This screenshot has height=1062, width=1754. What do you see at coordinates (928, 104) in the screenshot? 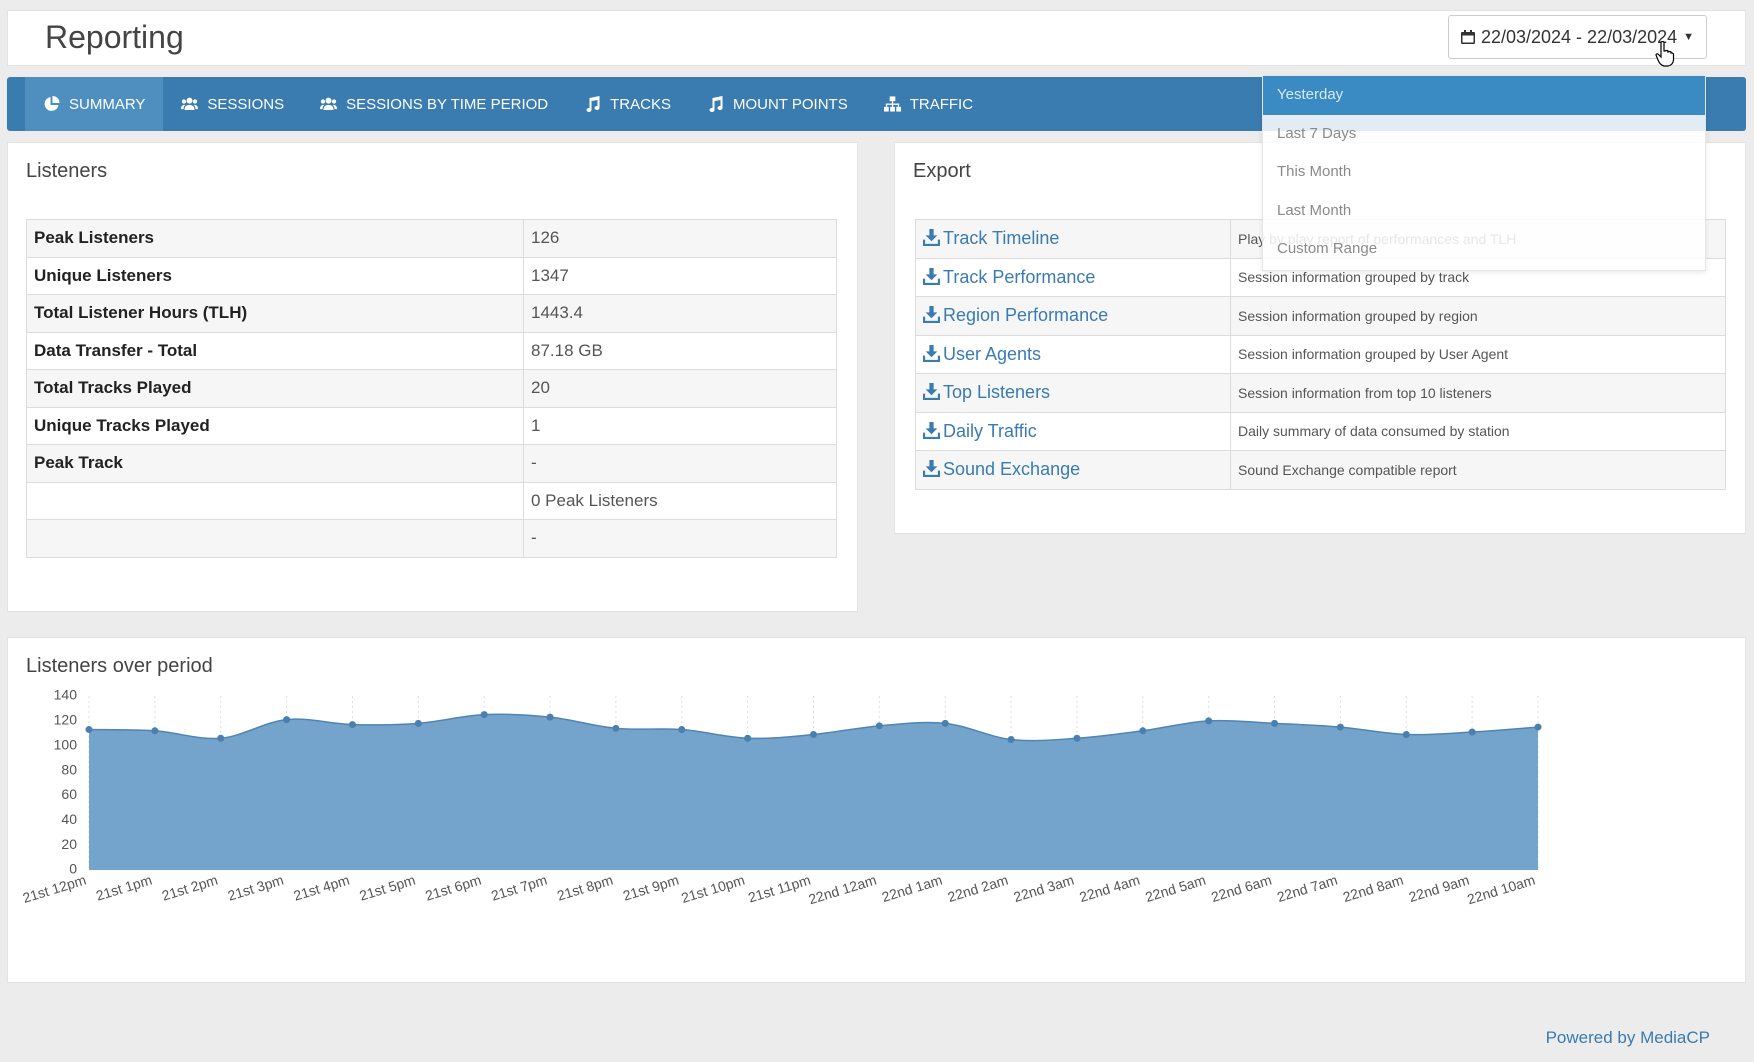
I see `nav-tab-traffic: Traffic` at bounding box center [928, 104].